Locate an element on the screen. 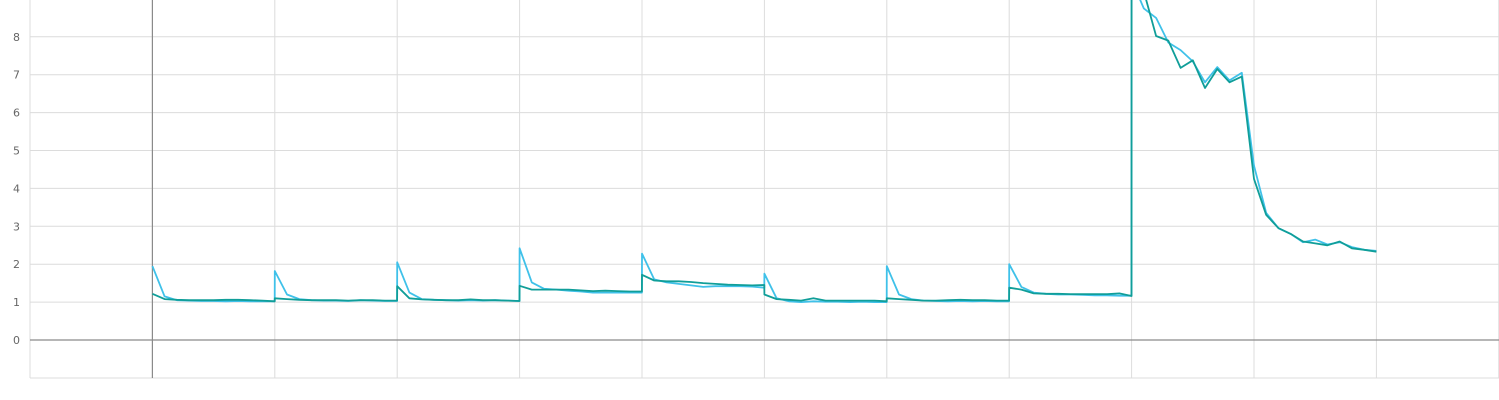  y-tick-label: 5 is located at coordinates (16, 151).